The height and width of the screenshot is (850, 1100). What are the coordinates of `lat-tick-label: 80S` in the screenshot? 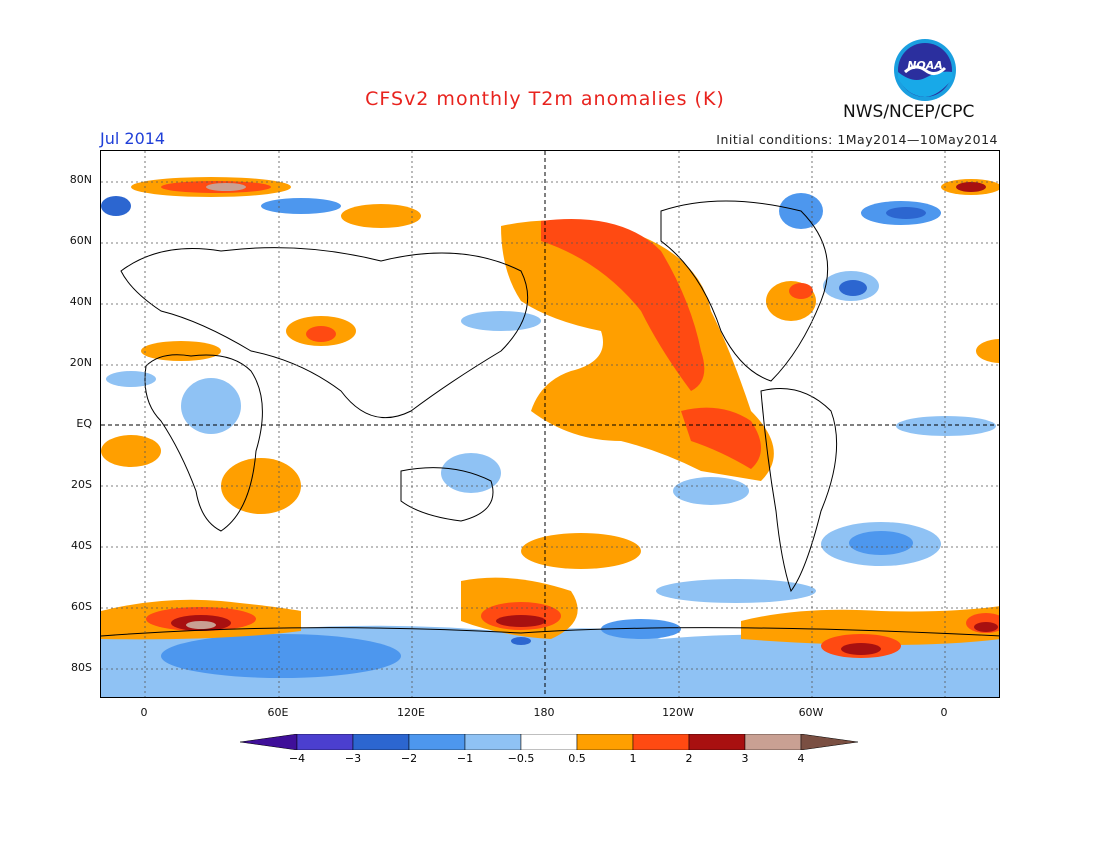 It's located at (81, 667).